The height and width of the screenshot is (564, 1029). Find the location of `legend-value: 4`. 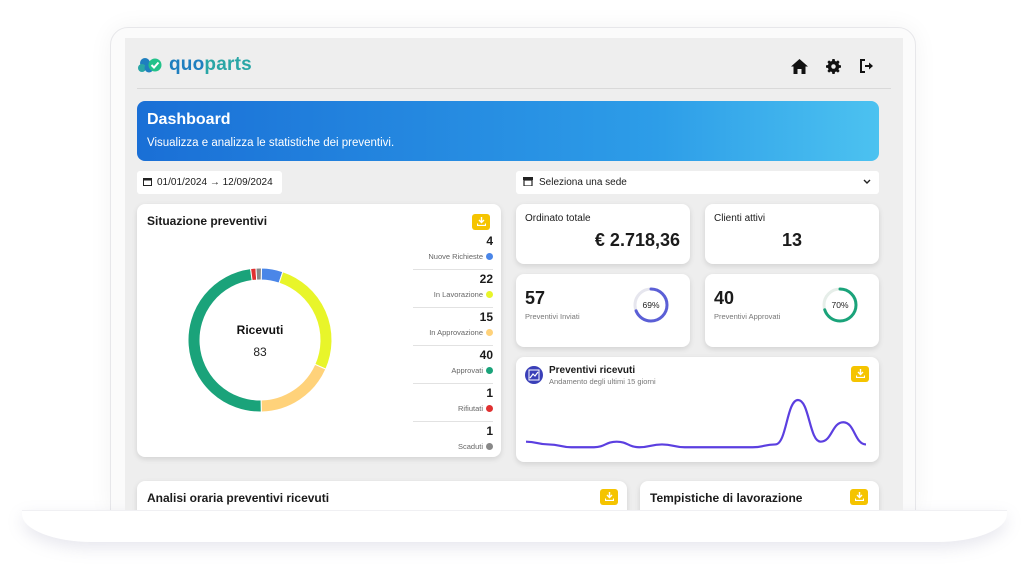

legend-value: 4 is located at coordinates (489, 241).